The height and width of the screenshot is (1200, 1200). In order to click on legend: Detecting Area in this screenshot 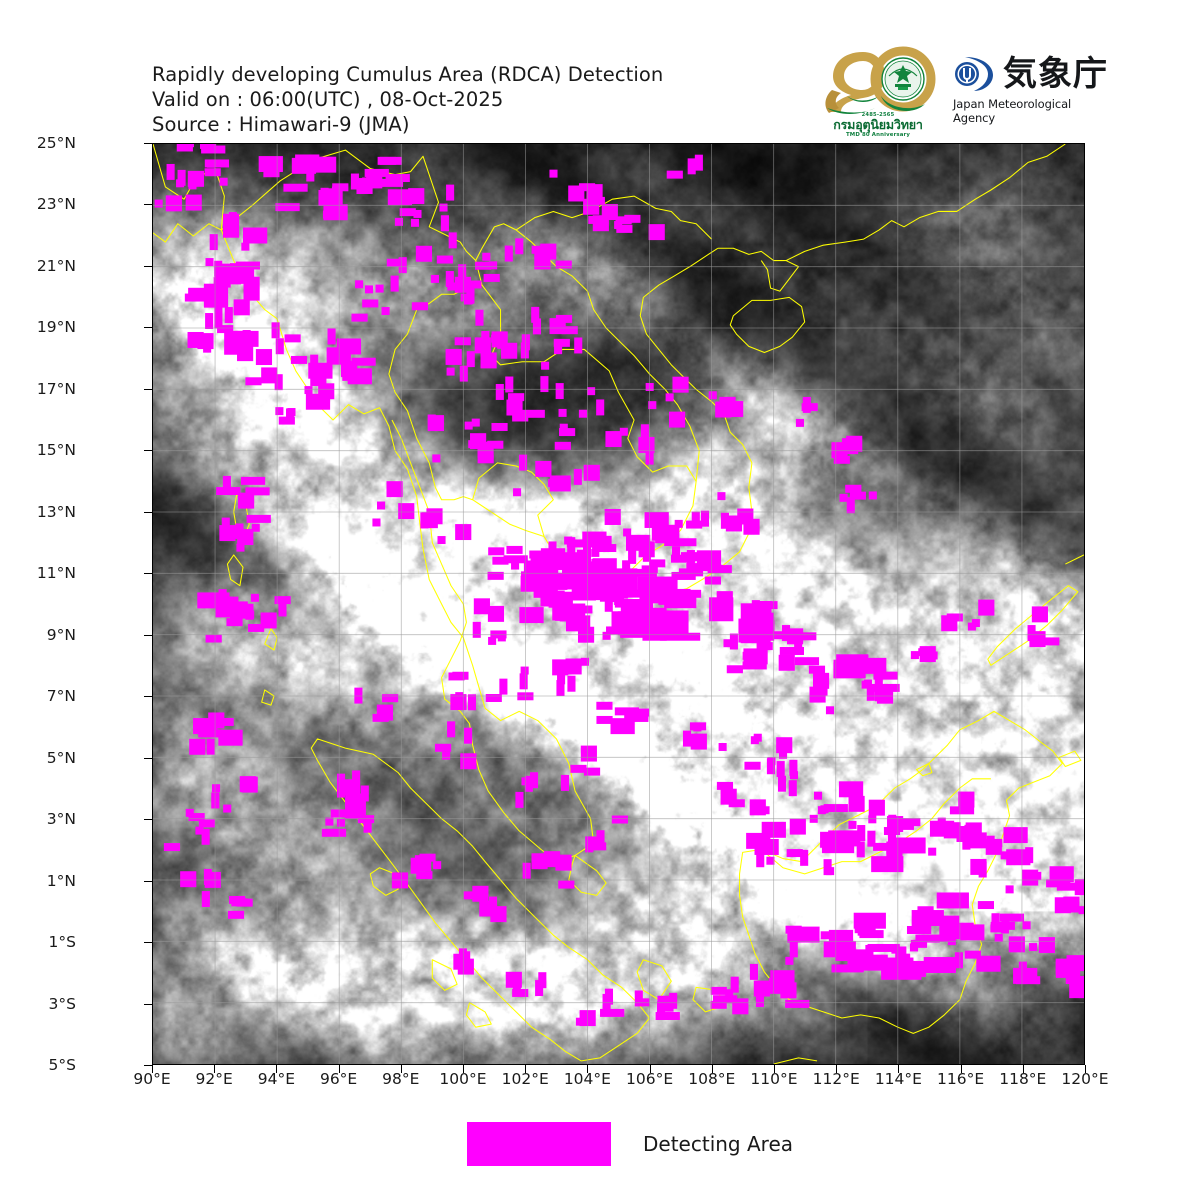, I will do `click(630, 1144)`.